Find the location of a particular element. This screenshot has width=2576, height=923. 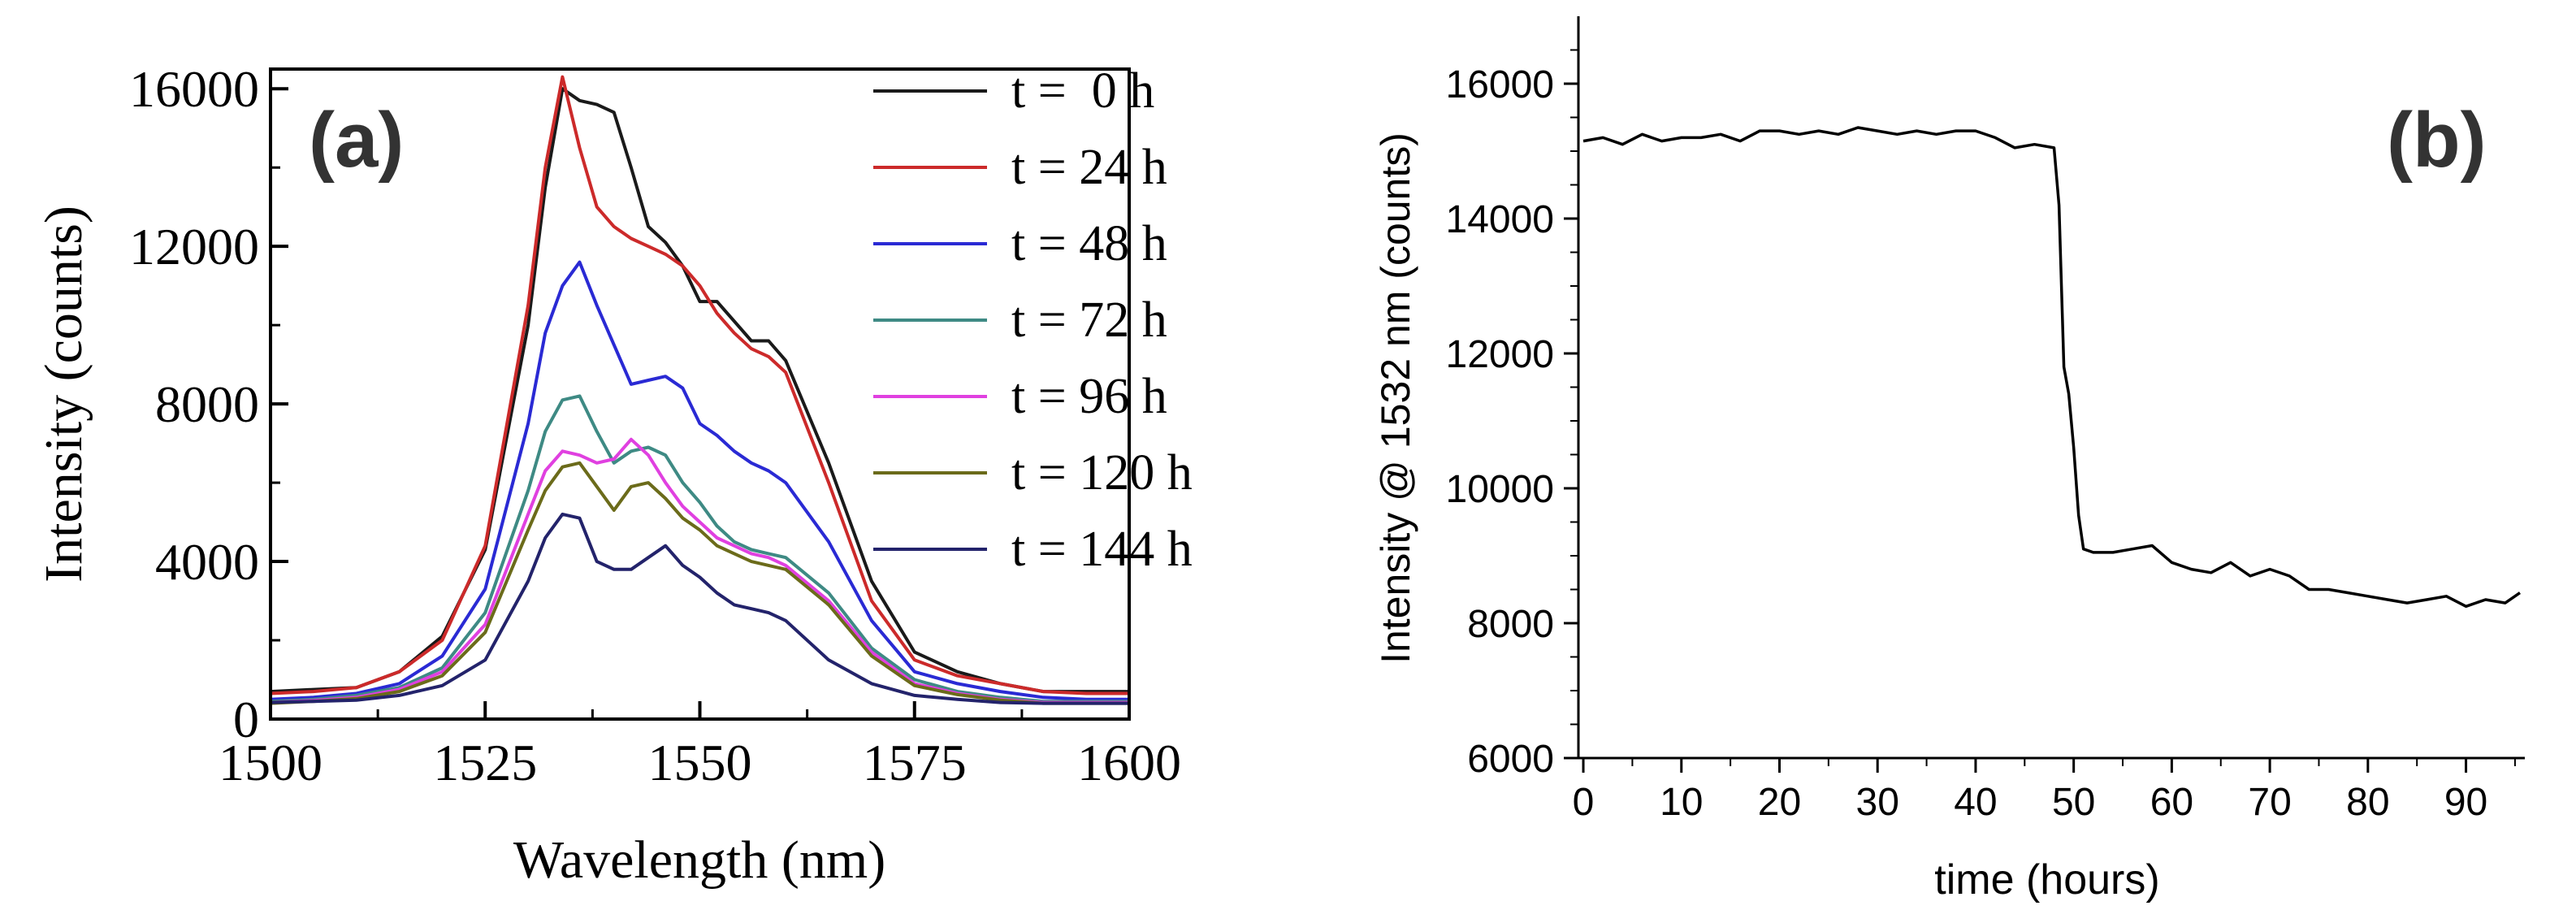

legend-label-t-48-h: t = 48 h is located at coordinates (1089, 244).